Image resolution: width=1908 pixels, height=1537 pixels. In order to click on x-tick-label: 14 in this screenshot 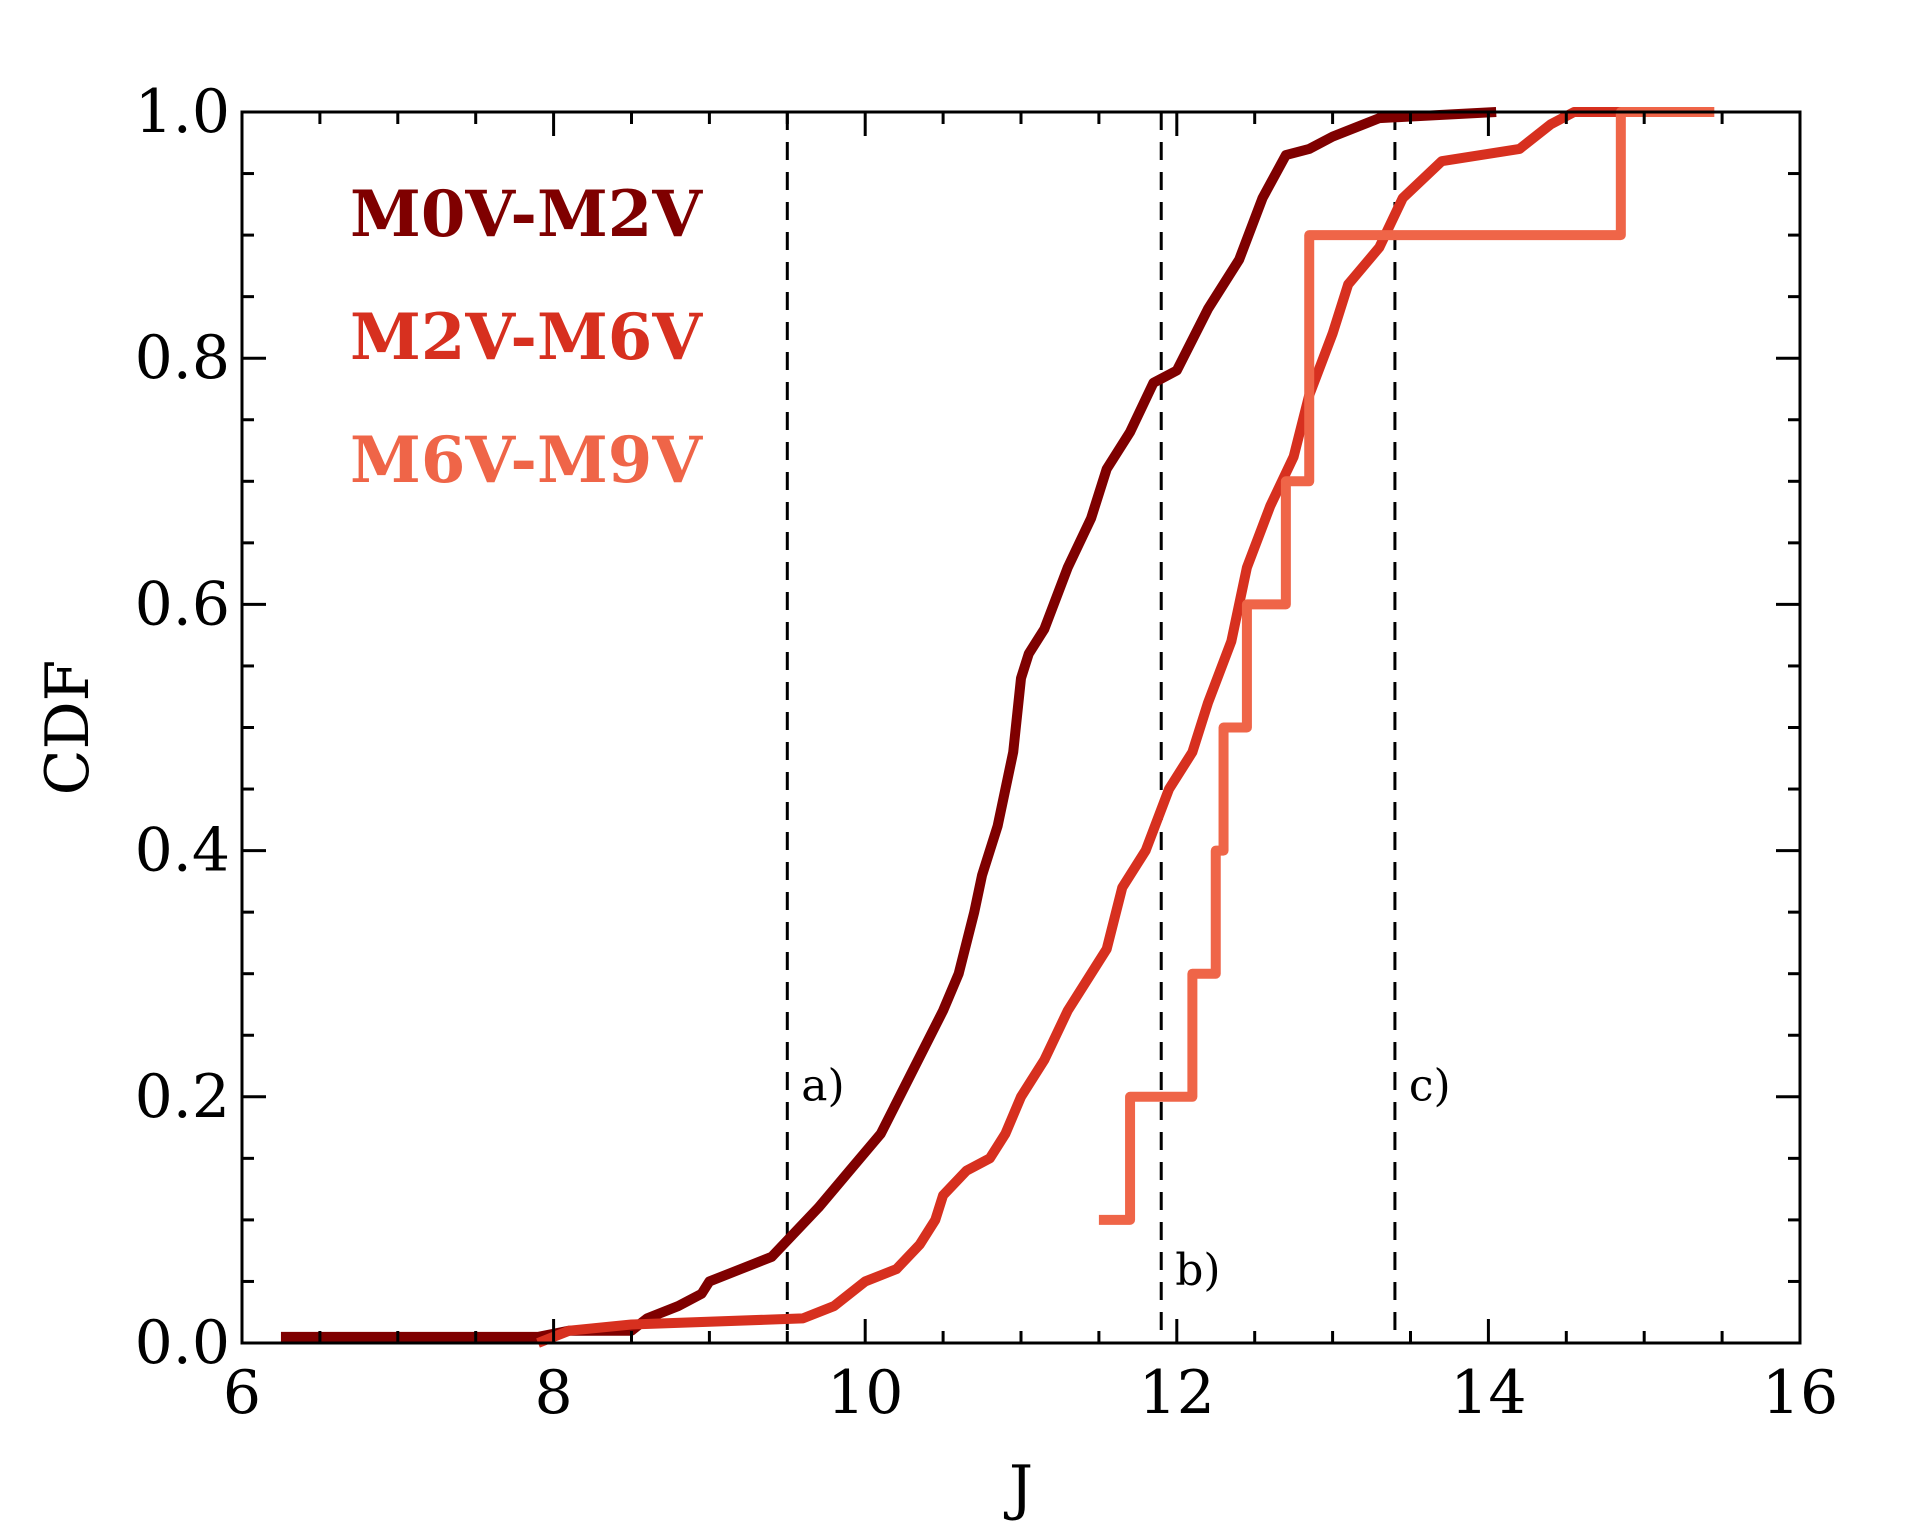, I will do `click(1488, 1393)`.